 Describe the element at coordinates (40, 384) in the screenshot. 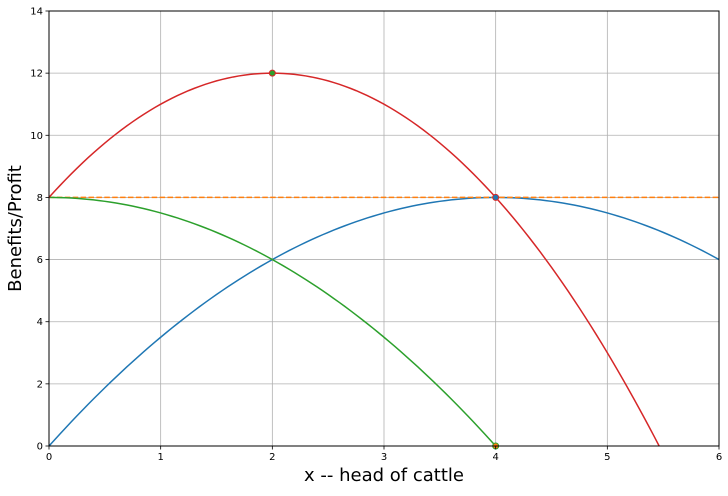

I see `y-tick-label: 2` at that location.